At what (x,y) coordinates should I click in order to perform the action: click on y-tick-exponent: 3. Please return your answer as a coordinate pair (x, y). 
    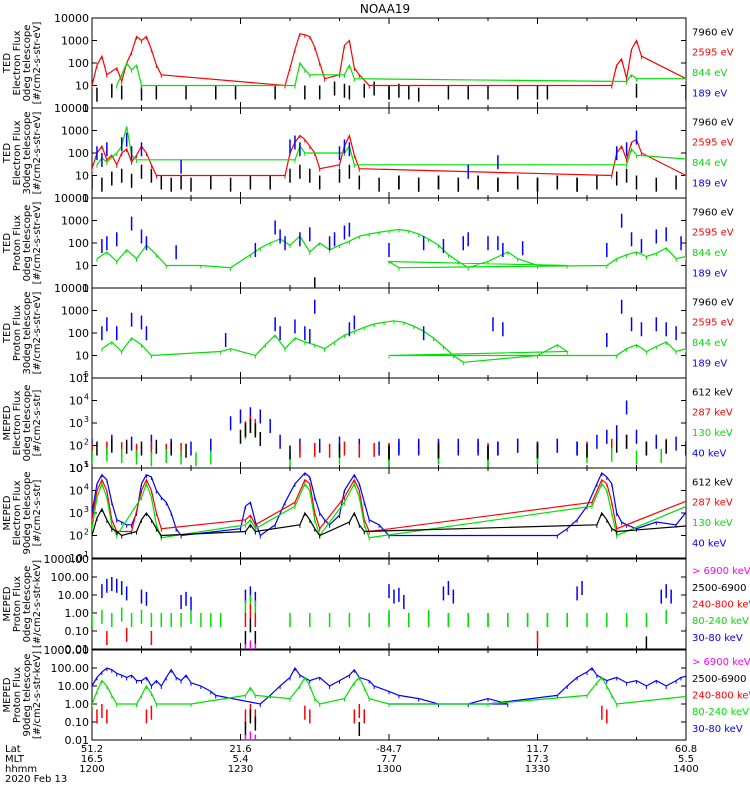
    Looking at the image, I should click on (86, 509).